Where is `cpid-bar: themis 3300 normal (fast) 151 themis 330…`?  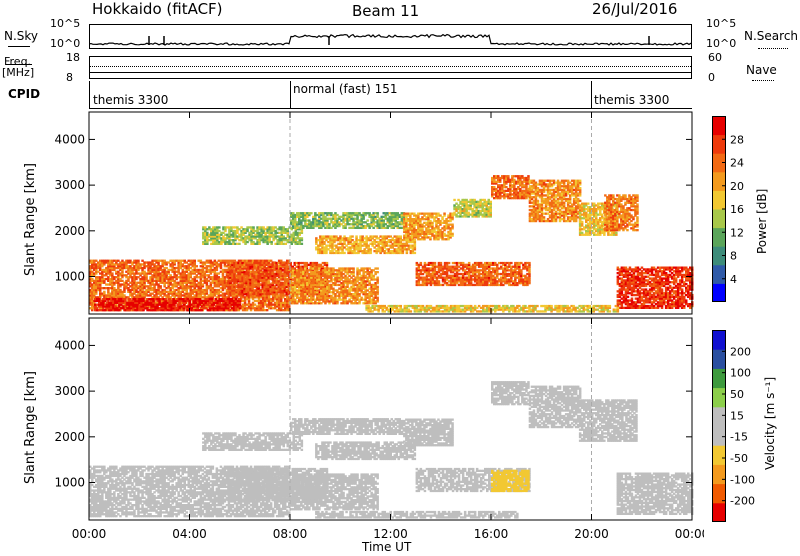
cpid-bar: themis 3300 normal (fast) 151 themis 330… is located at coordinates (390, 95).